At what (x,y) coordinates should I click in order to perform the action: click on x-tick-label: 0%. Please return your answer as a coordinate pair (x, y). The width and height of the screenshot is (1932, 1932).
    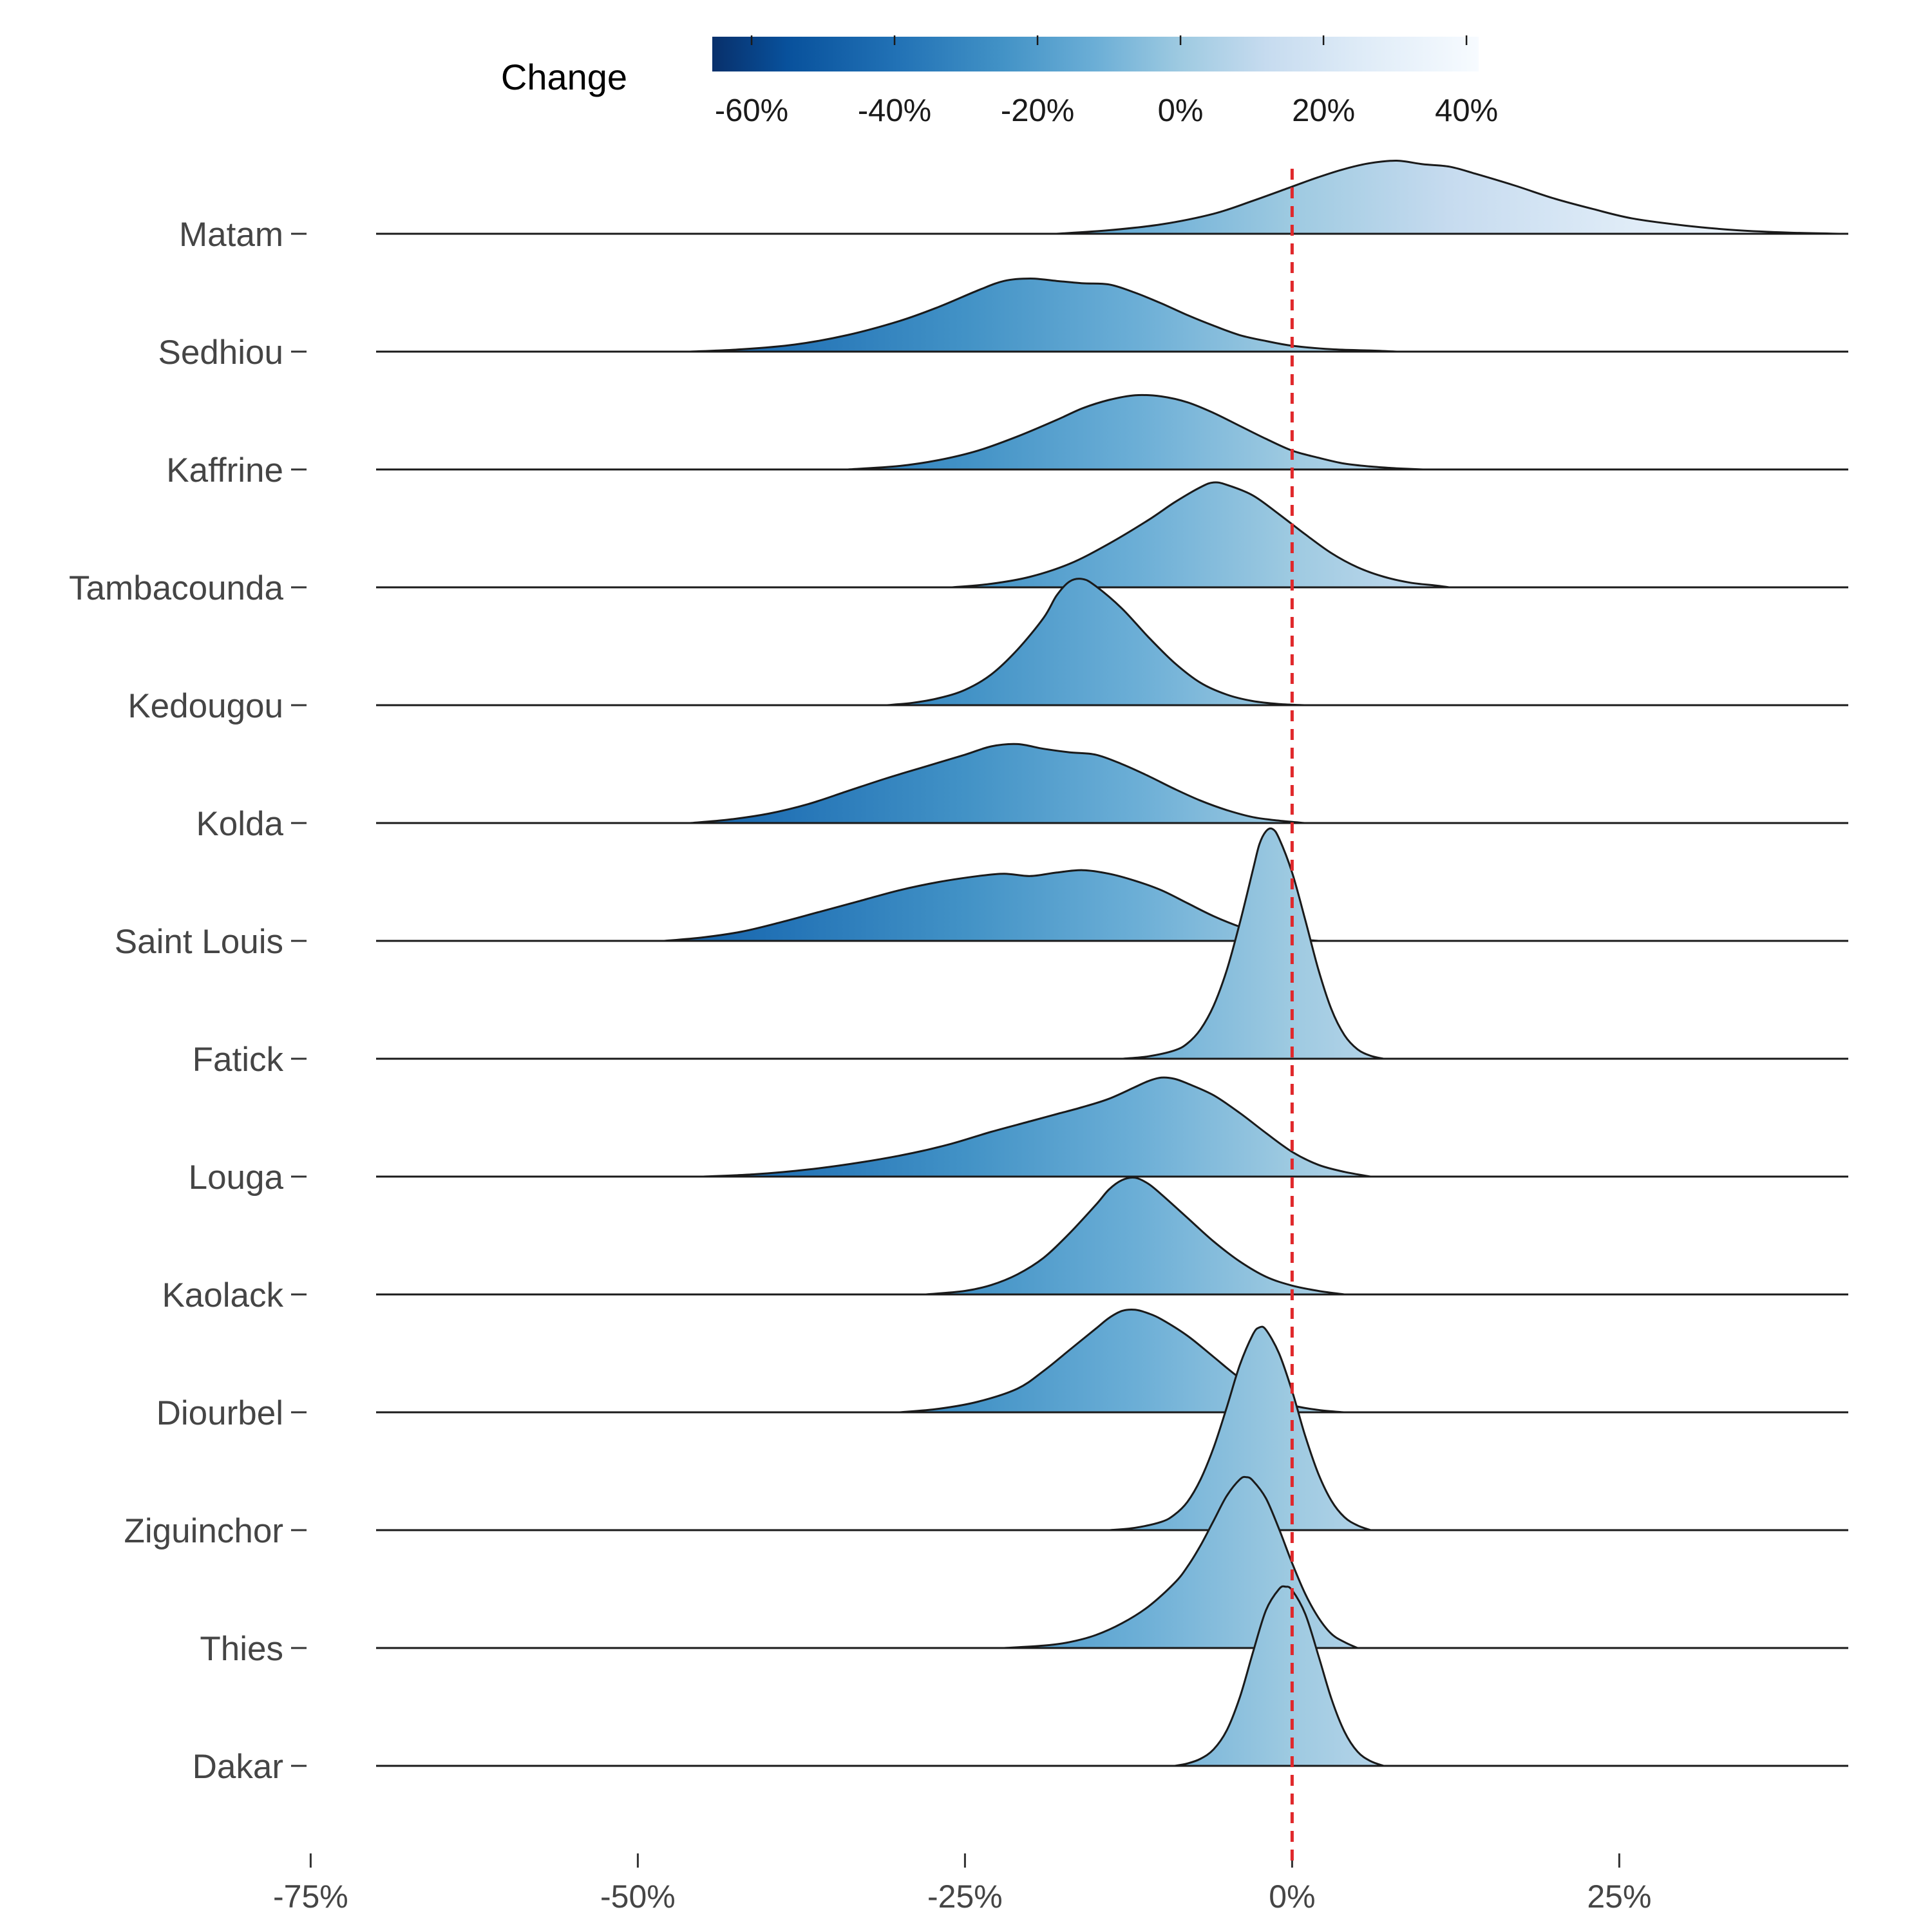
    Looking at the image, I should click on (1292, 1897).